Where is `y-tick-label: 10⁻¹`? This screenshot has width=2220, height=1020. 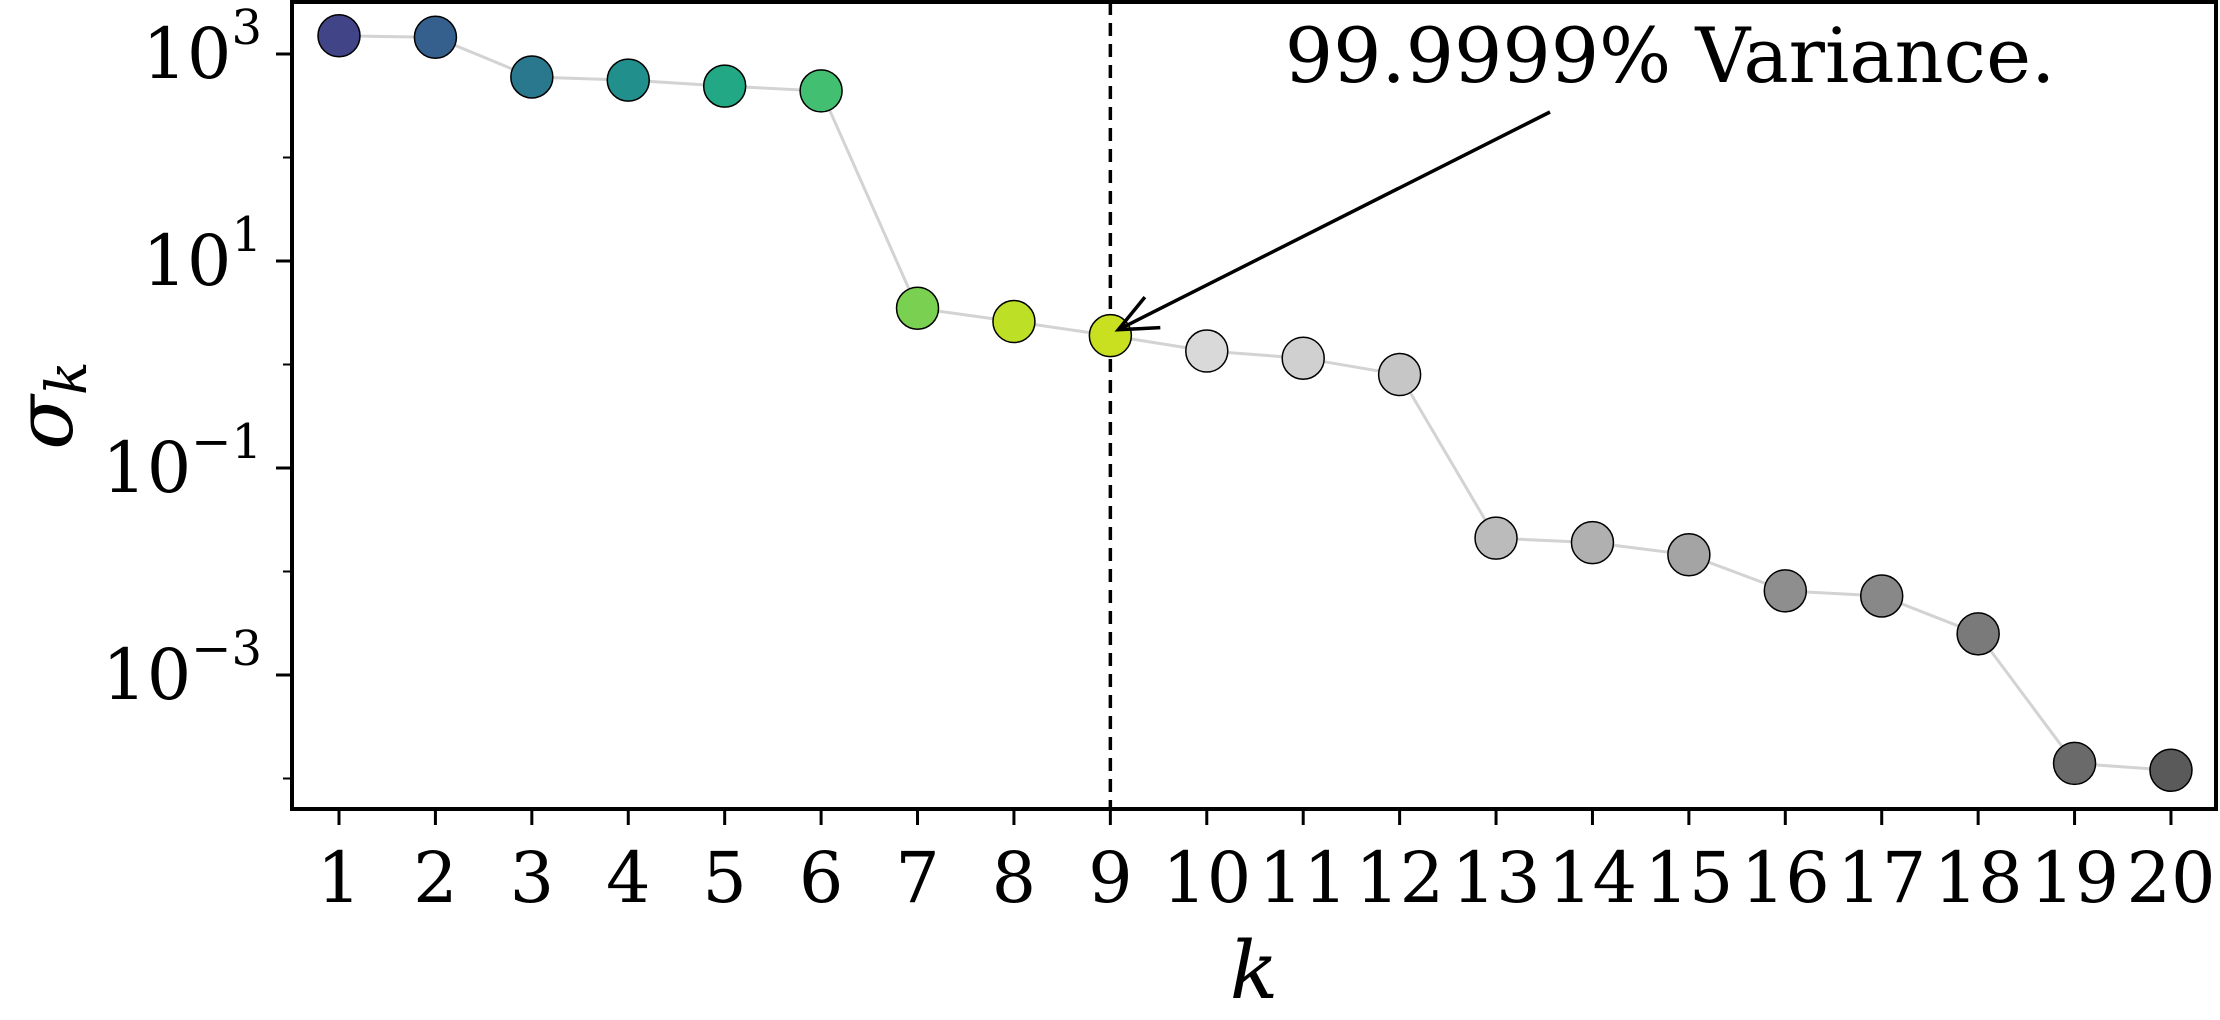 y-tick-label: 10⁻¹ is located at coordinates (182, 461).